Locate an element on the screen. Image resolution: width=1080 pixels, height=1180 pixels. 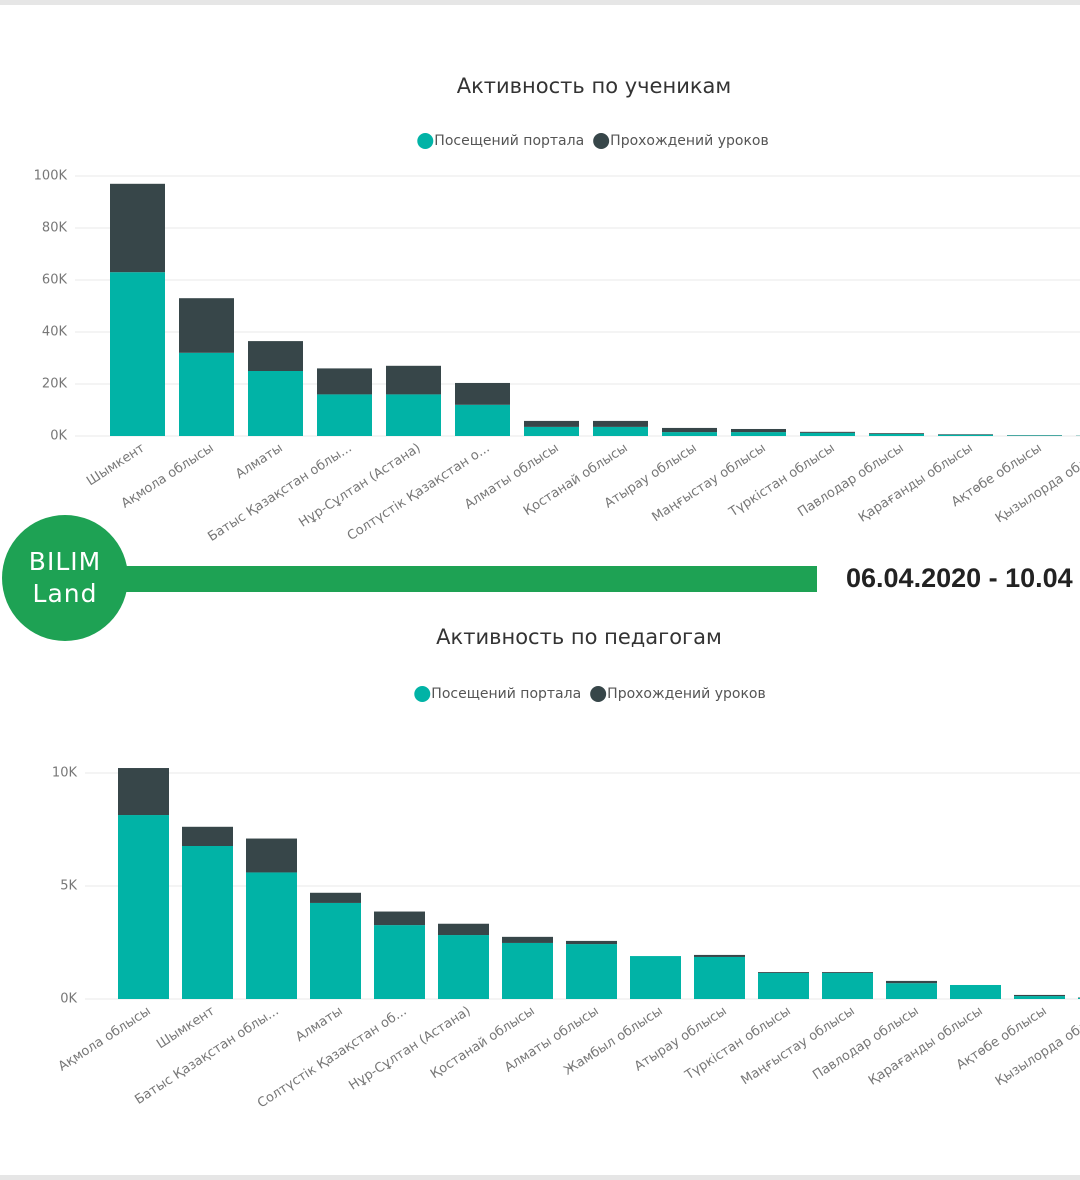
banner-bar is located at coordinates (468, 579).